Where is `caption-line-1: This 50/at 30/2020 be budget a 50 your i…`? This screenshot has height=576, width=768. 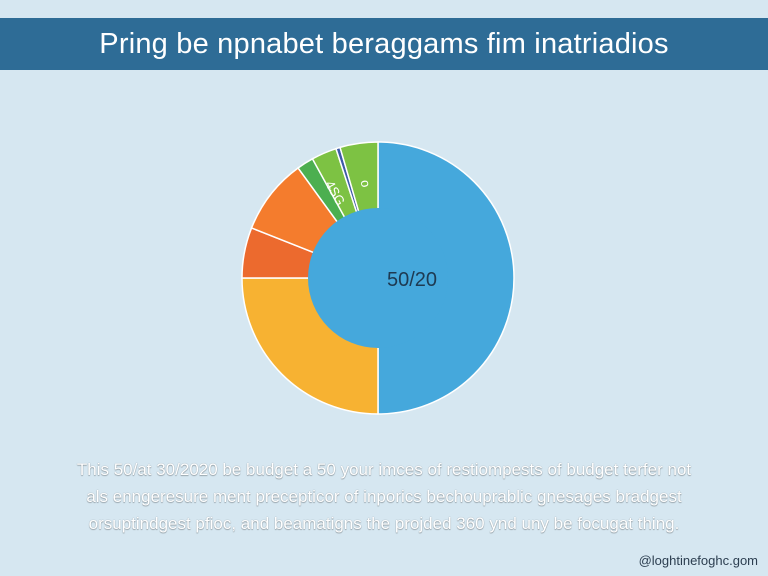
caption-line-1: This 50/at 30/2020 be budget a 50 your i… is located at coordinates (384, 469).